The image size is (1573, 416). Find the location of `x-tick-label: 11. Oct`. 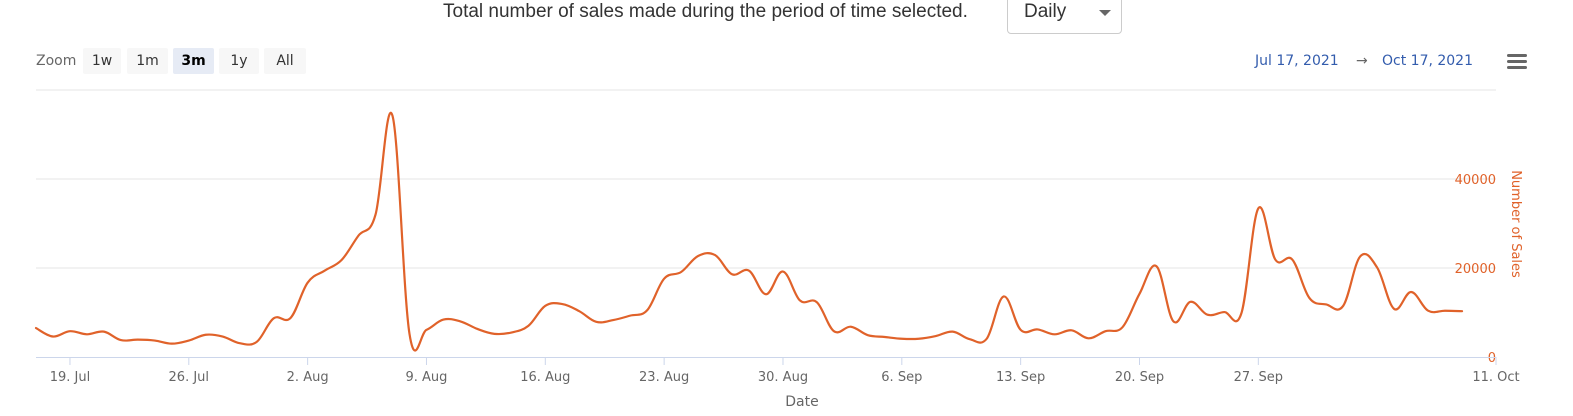

x-tick-label: 11. Oct is located at coordinates (1495, 377).